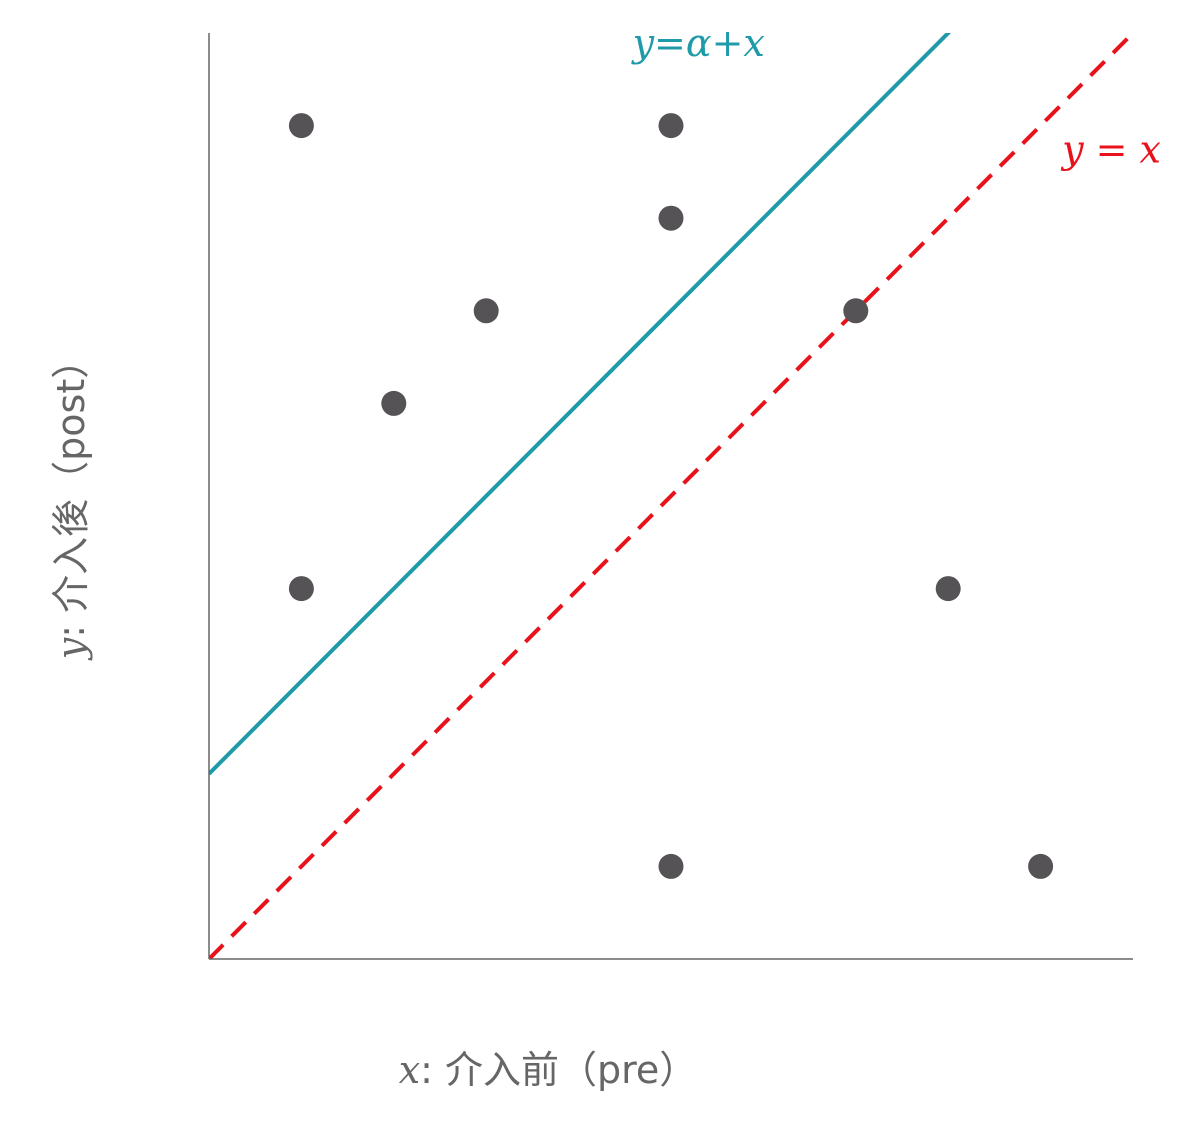 This screenshot has width=1200, height=1127. What do you see at coordinates (896, 96) in the screenshot?
I see `line-labels: y=α+x y = x` at bounding box center [896, 96].